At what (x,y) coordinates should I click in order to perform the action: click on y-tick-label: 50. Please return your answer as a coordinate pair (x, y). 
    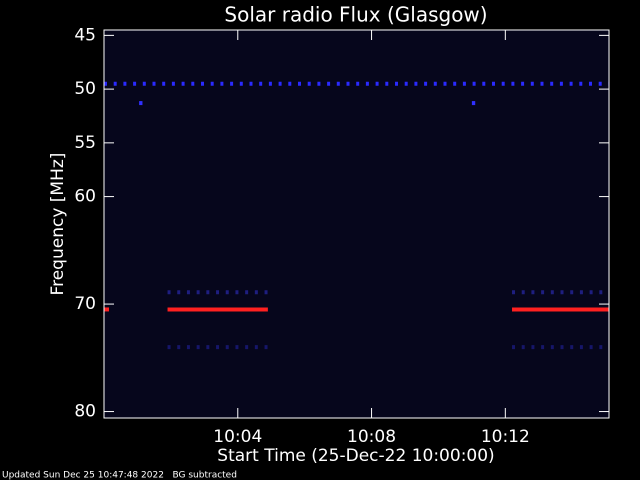
    Looking at the image, I should click on (85, 89).